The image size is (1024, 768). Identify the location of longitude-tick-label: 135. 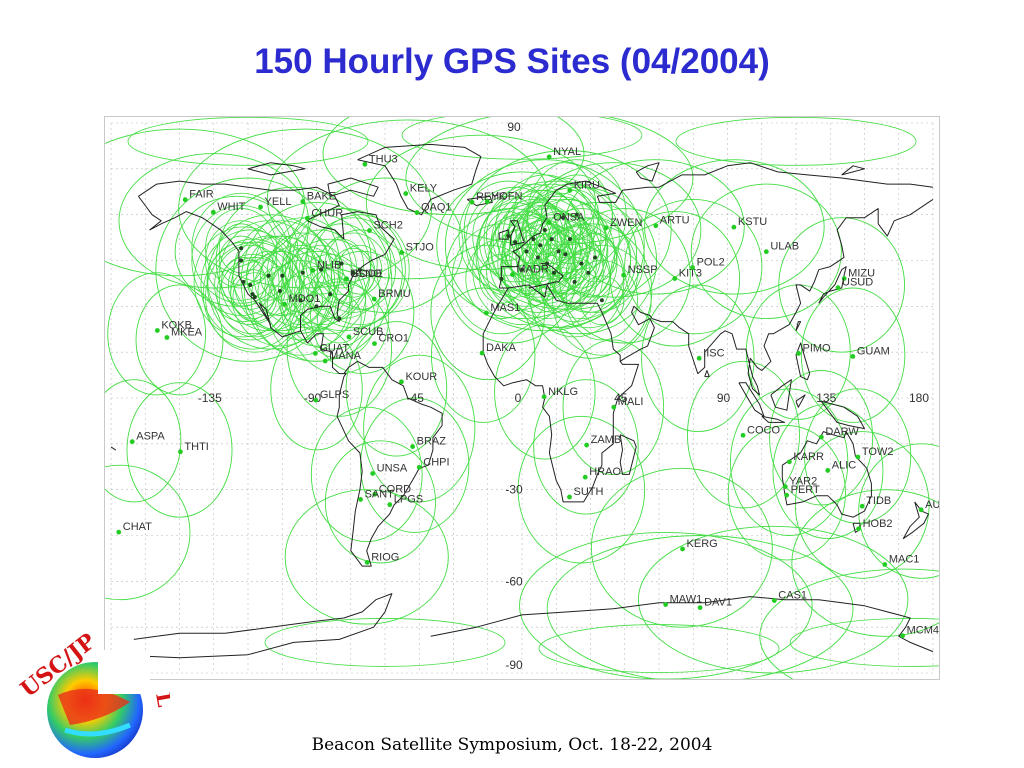
(826, 398).